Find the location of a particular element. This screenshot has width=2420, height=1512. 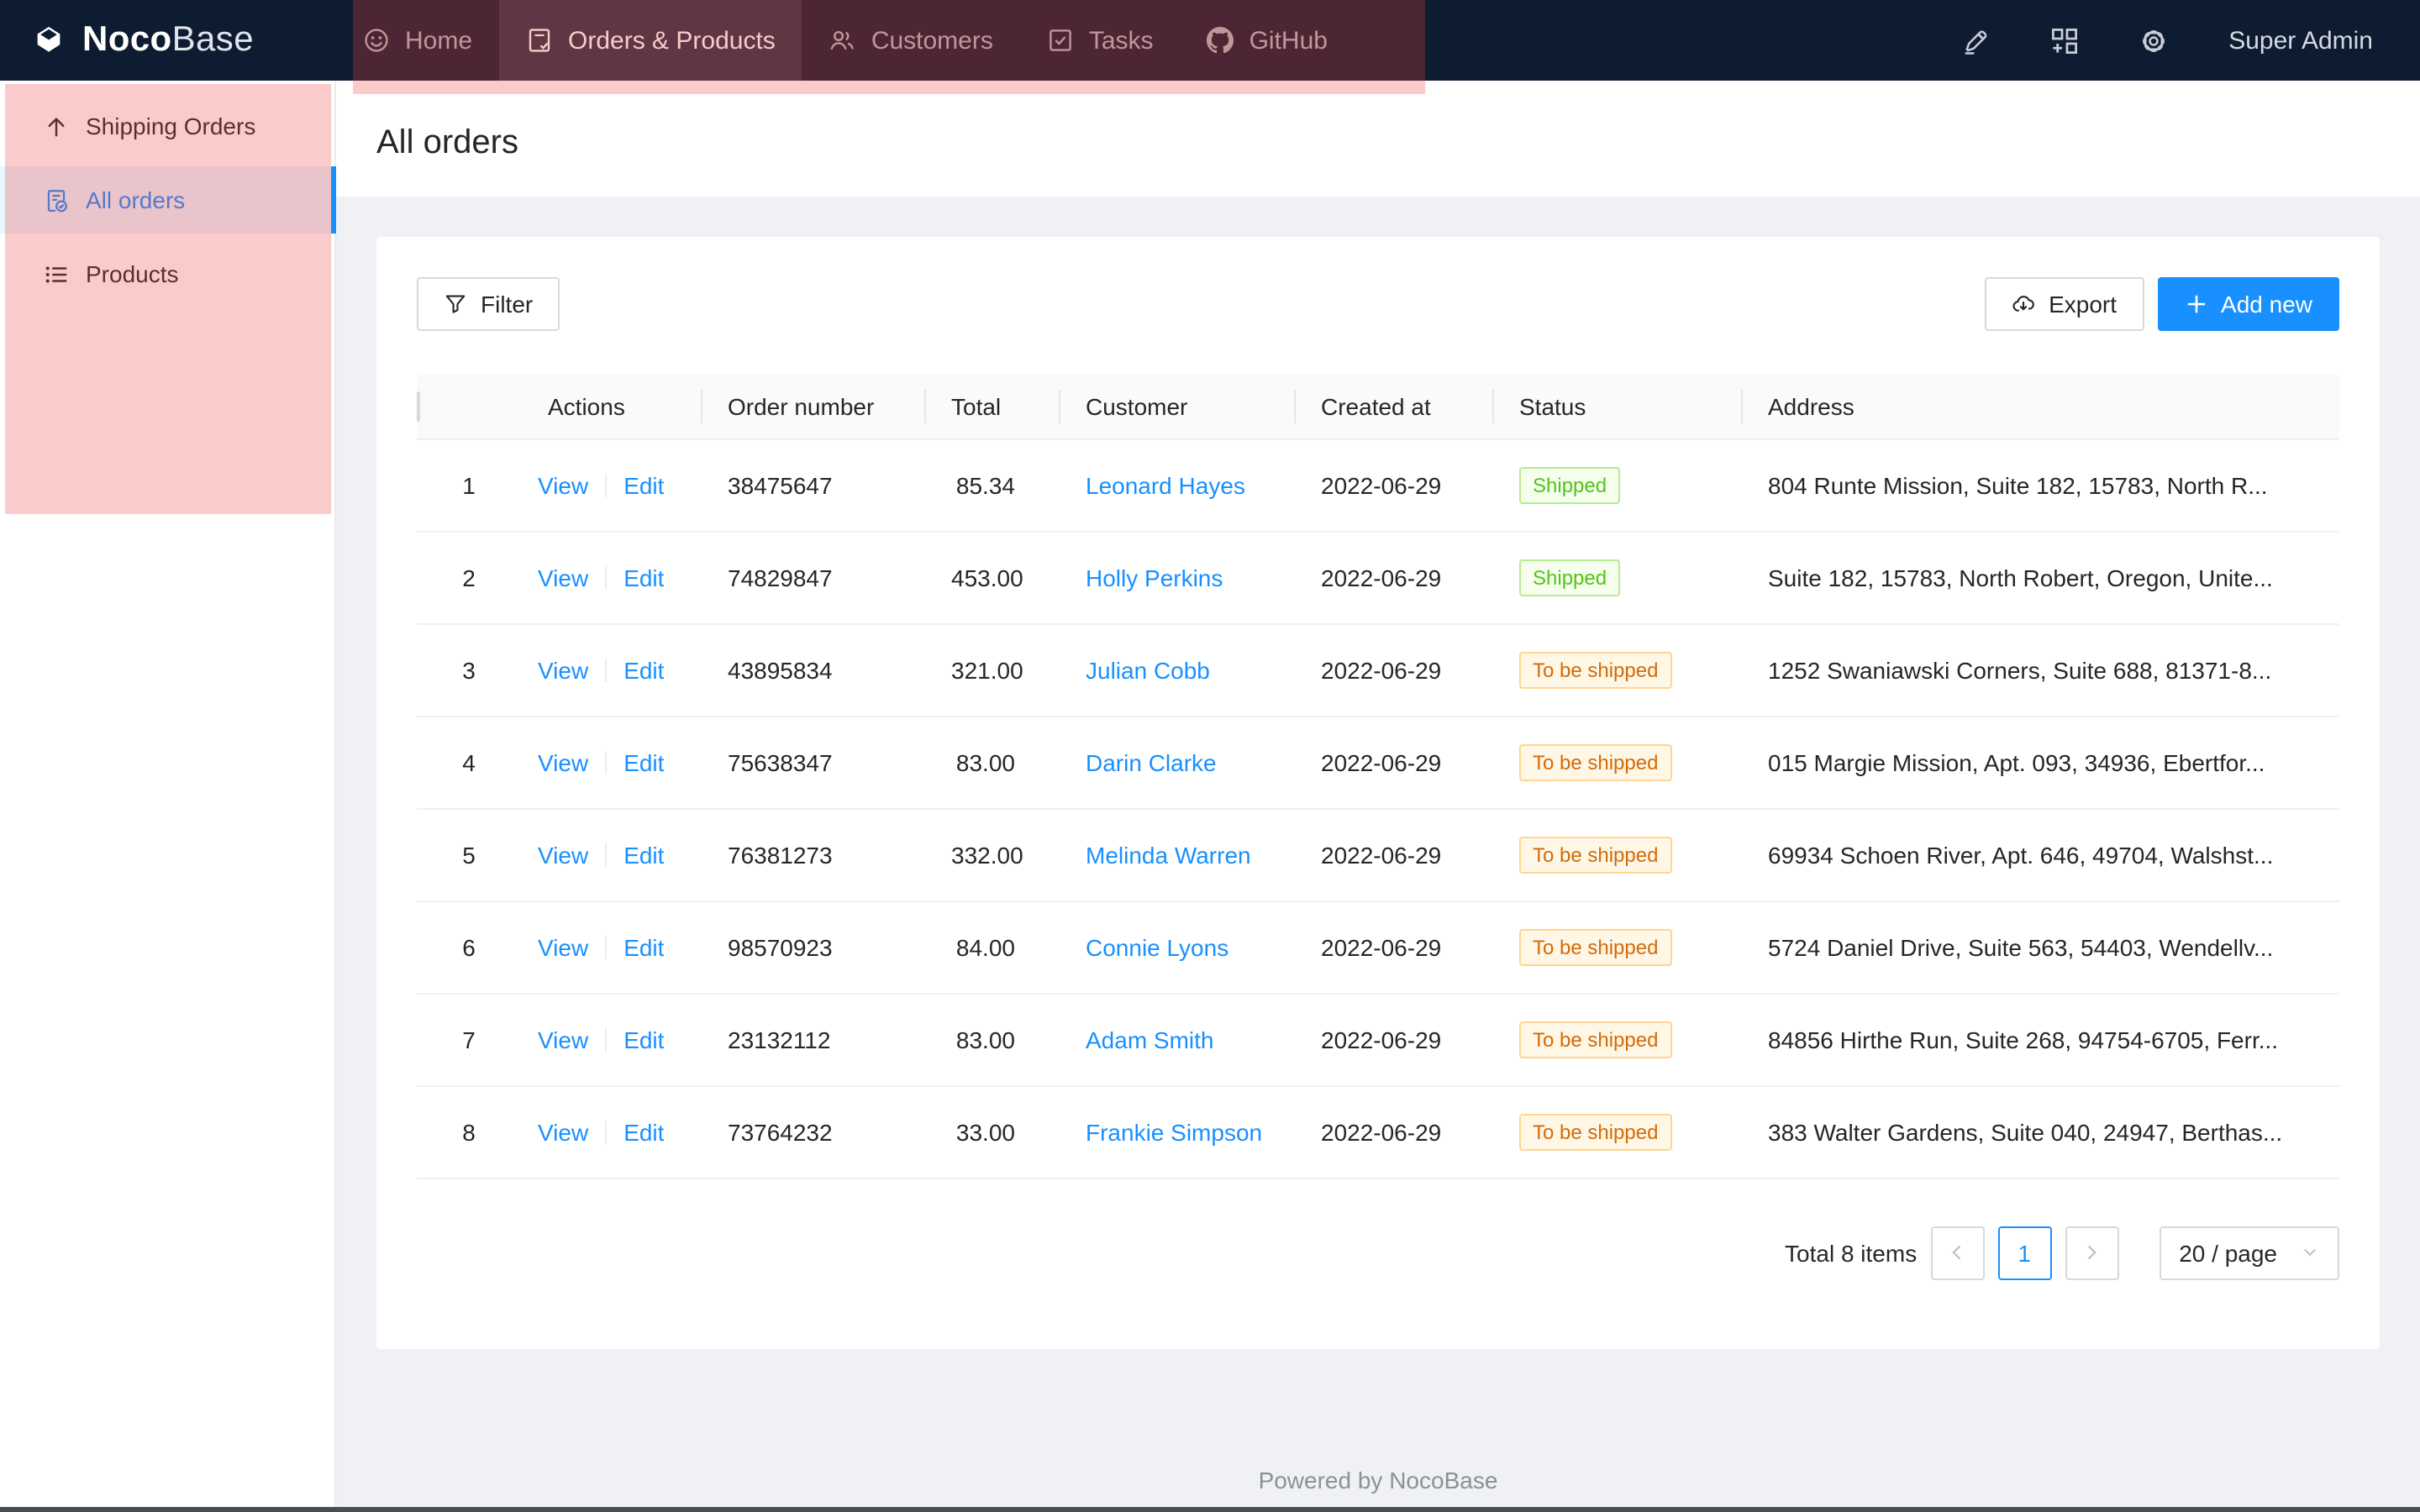

nav-item-customers: Customers is located at coordinates (911, 40).